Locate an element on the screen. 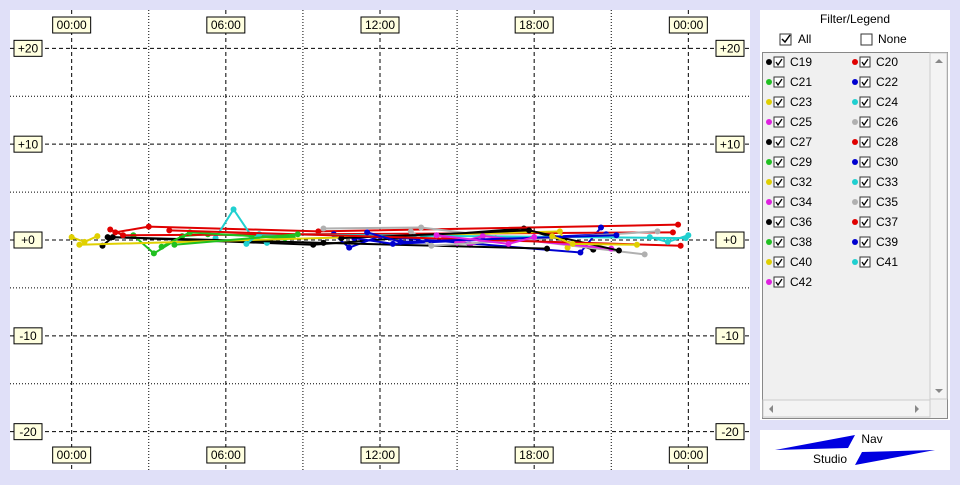  legend-label: C39 is located at coordinates (887, 242).